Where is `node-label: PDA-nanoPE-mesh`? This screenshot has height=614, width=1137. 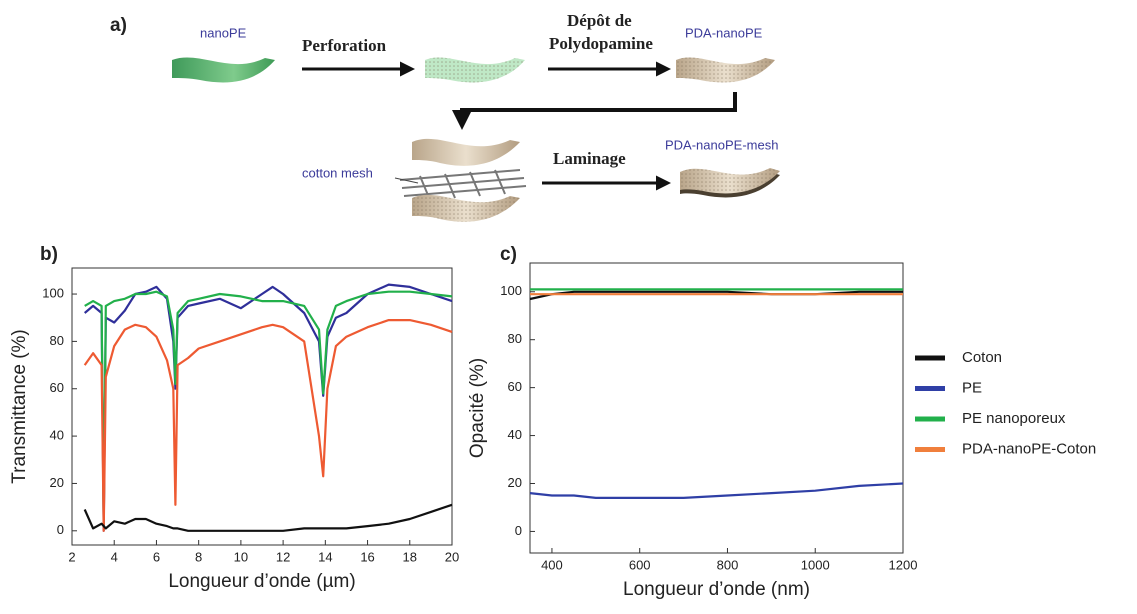
node-label: PDA-nanoPE-mesh is located at coordinates (721, 144).